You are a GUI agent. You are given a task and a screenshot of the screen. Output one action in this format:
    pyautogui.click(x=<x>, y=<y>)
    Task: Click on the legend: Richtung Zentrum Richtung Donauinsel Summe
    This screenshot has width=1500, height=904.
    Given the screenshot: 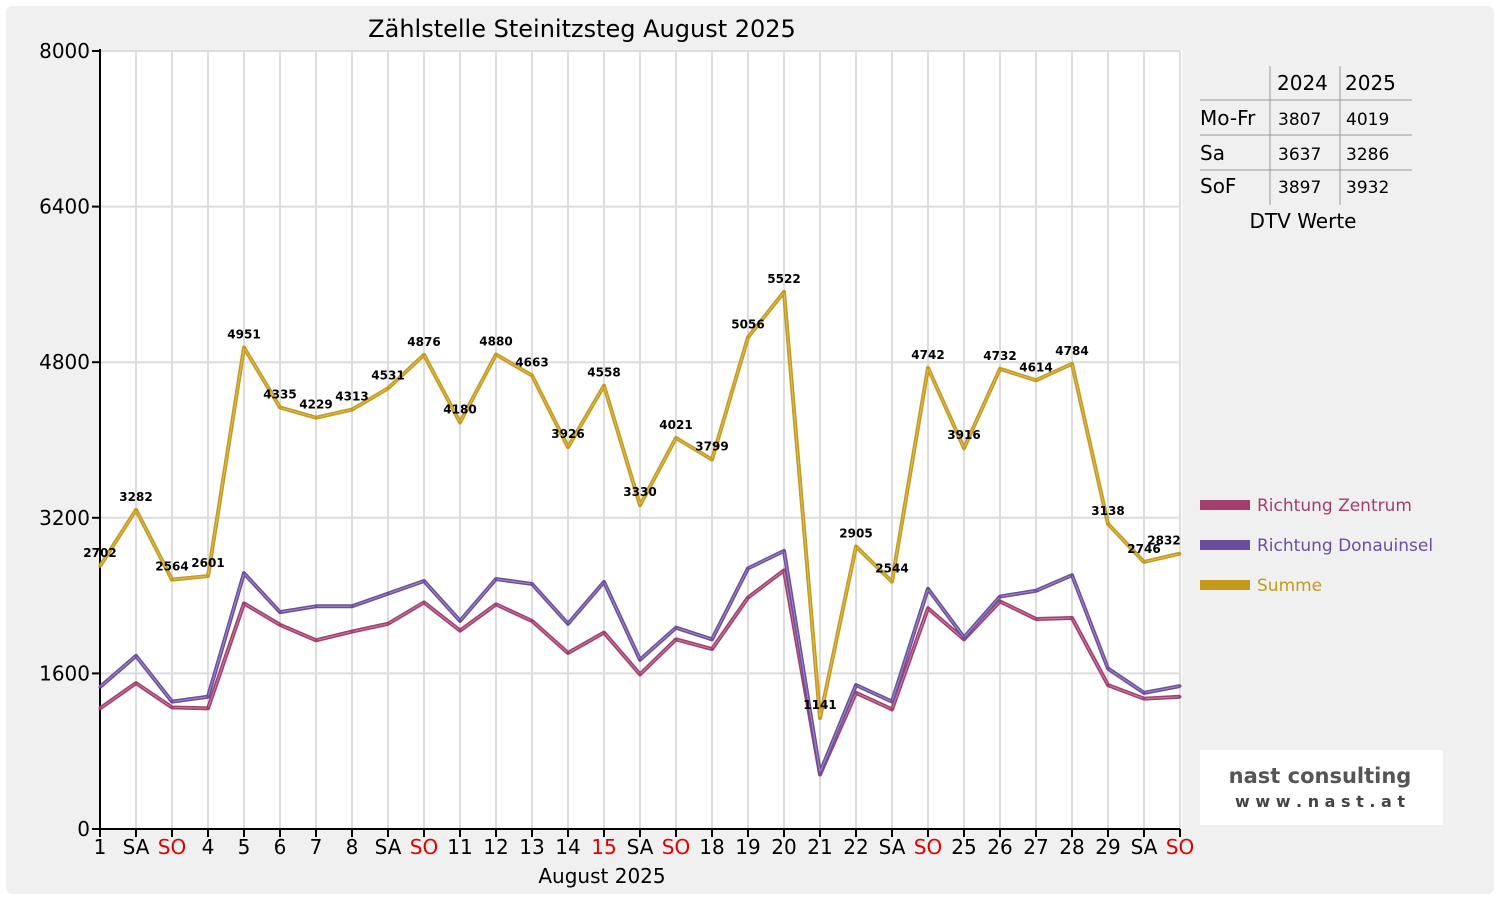 What is the action you would take?
    pyautogui.click(x=1316, y=546)
    